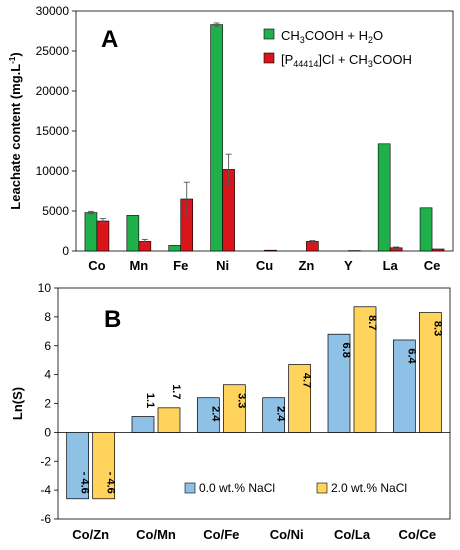 The width and height of the screenshot is (460, 550). Describe the element at coordinates (418, 534) in the screenshot. I see `category-label-b: Co/Ce` at that location.